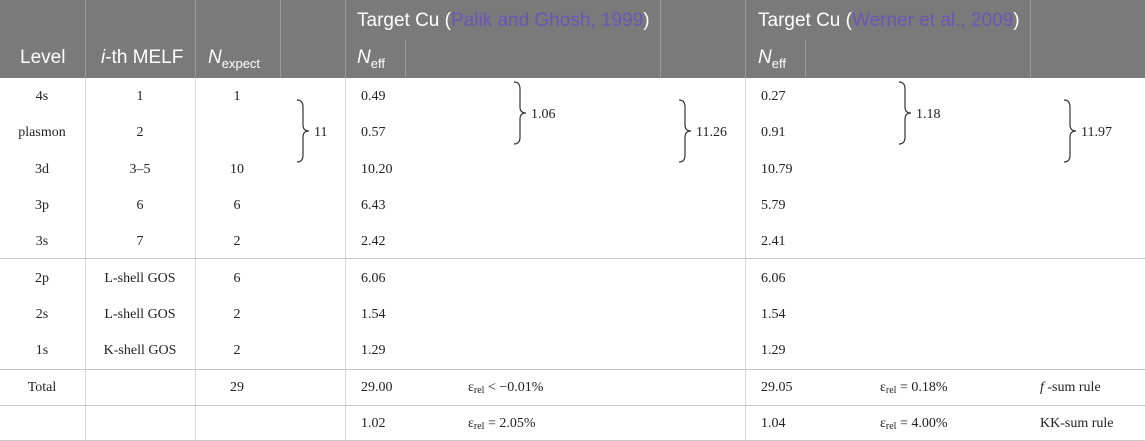  Describe the element at coordinates (773, 241) in the screenshot. I see `cell-neff-werner: 2.41` at that location.